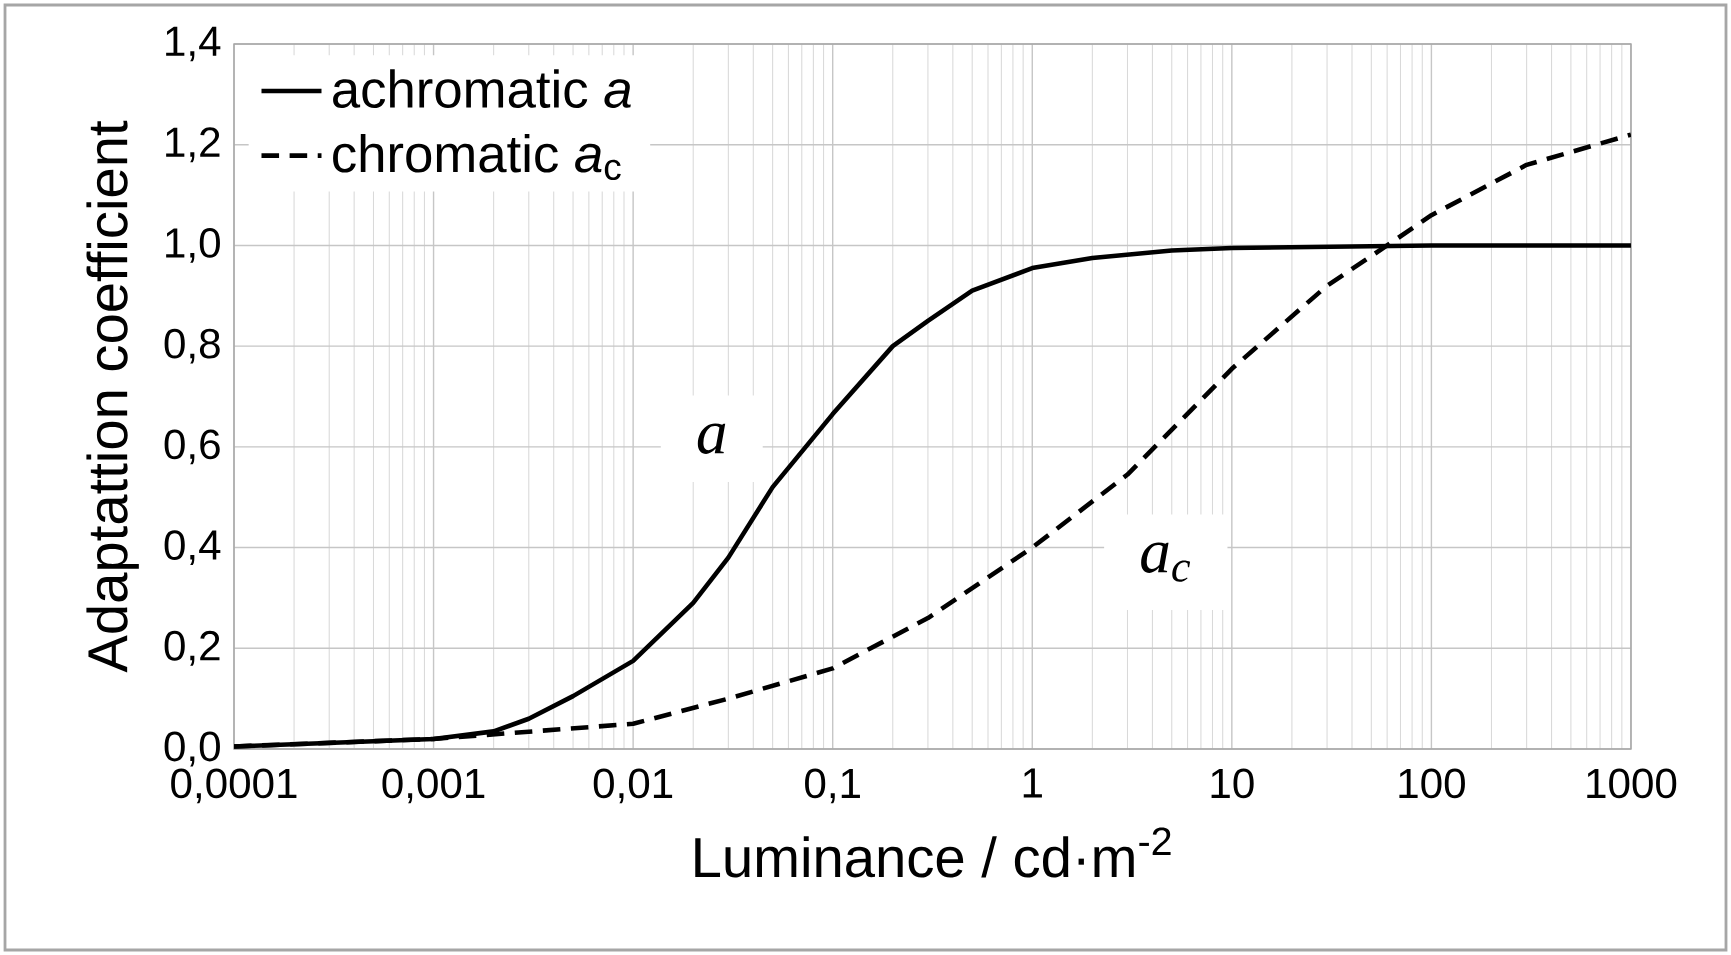 This screenshot has width=1731, height=955. What do you see at coordinates (1232, 783) in the screenshot?
I see `x-tick-label: 10` at bounding box center [1232, 783].